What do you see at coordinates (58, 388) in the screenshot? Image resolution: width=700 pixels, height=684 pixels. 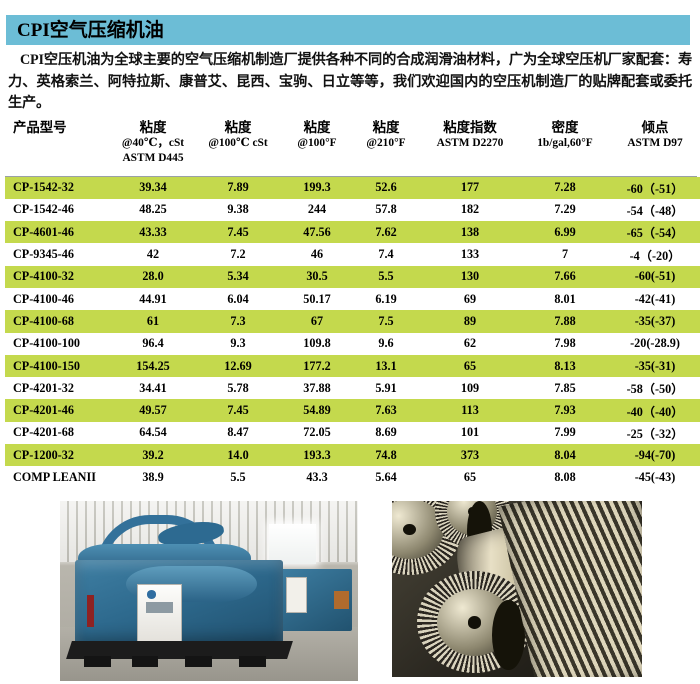 I see `cell-product-model: CP-4201-32` at bounding box center [58, 388].